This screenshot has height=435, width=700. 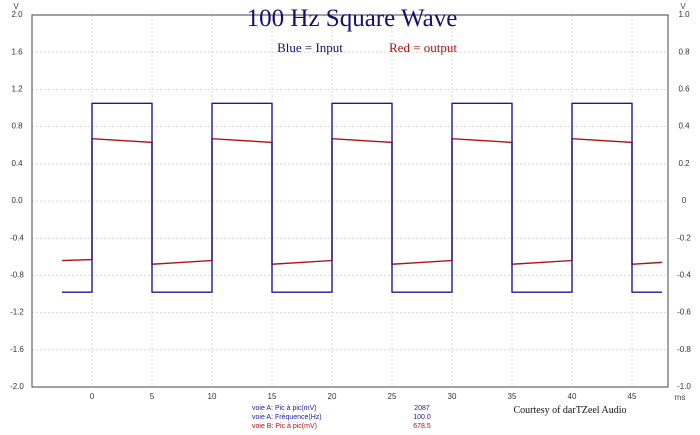 What do you see at coordinates (632, 396) in the screenshot?
I see `x-tick-label: 45` at bounding box center [632, 396].